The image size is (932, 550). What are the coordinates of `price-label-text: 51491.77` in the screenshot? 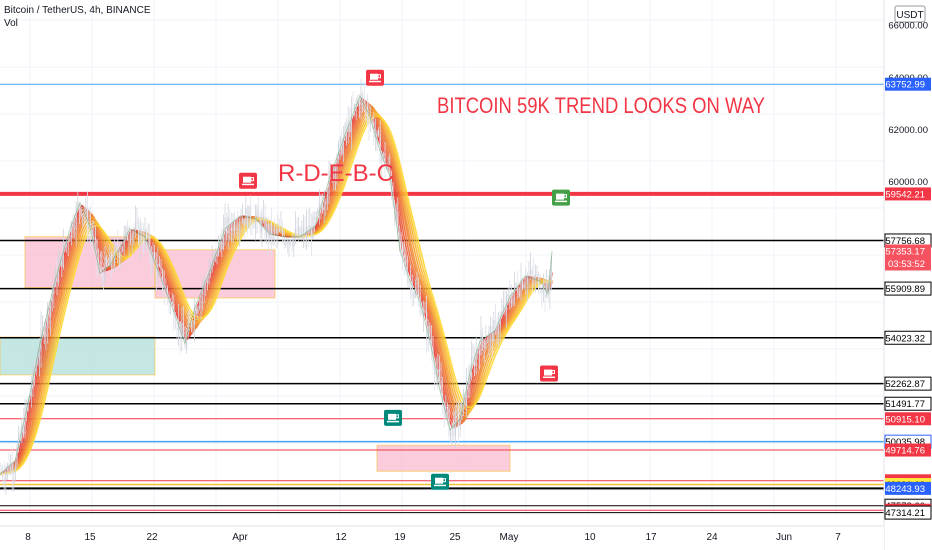 It's located at (905, 404).